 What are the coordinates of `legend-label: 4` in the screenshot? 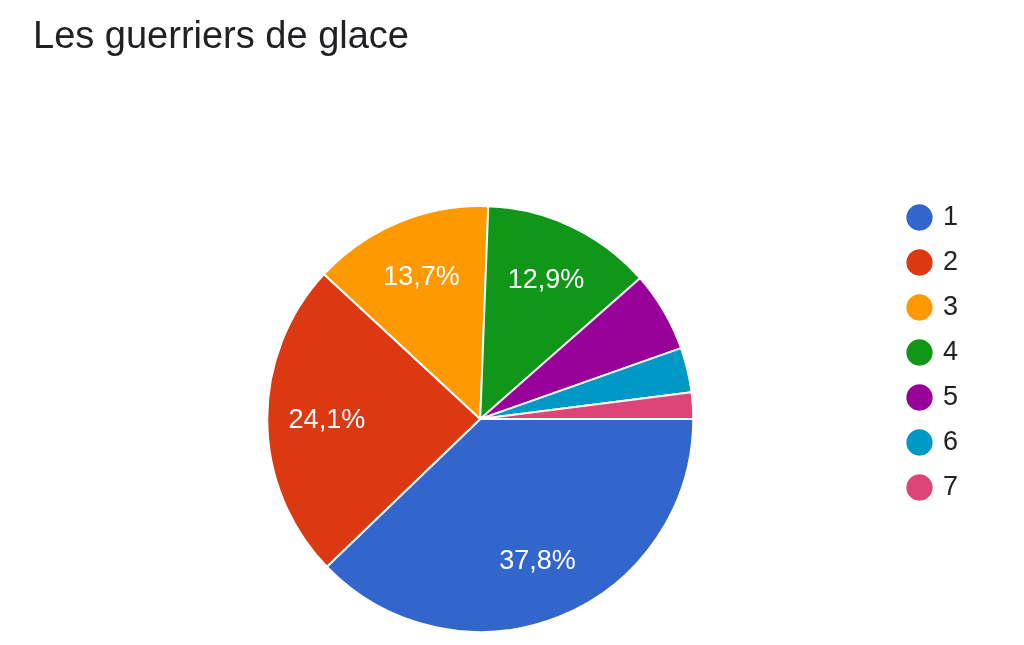 It's located at (950, 350).